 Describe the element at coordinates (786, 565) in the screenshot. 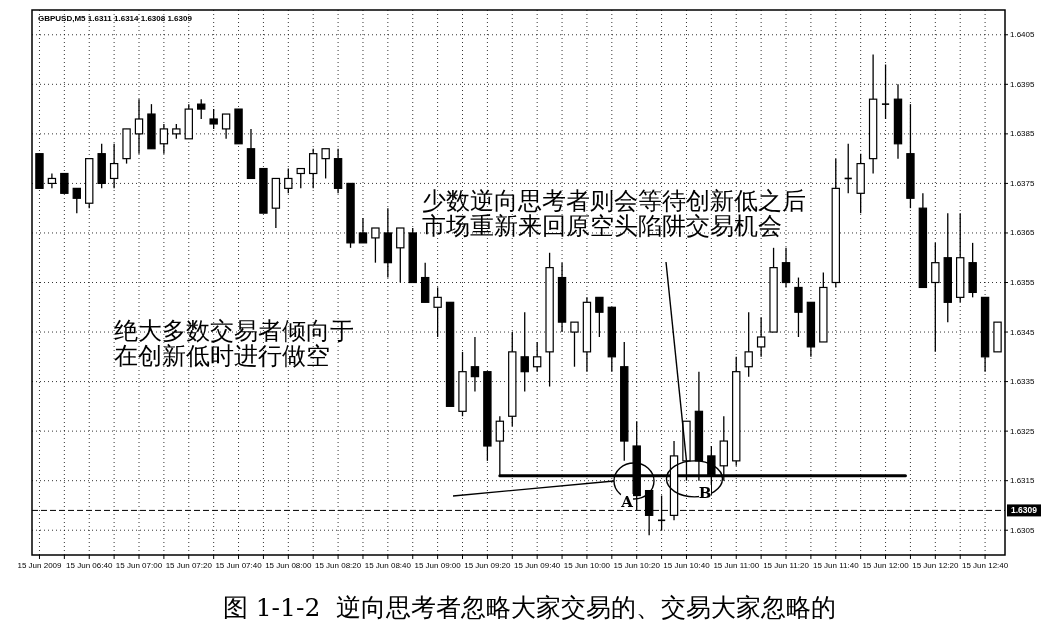

I see `x-tick-label: 15 Jun 11:20` at that location.